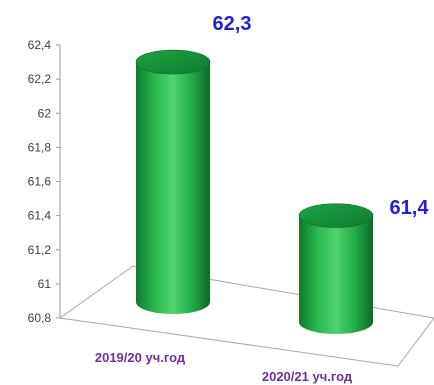 The height and width of the screenshot is (385, 434). Describe the element at coordinates (40, 182) in the screenshot. I see `y-tick-label: 61,6` at that location.